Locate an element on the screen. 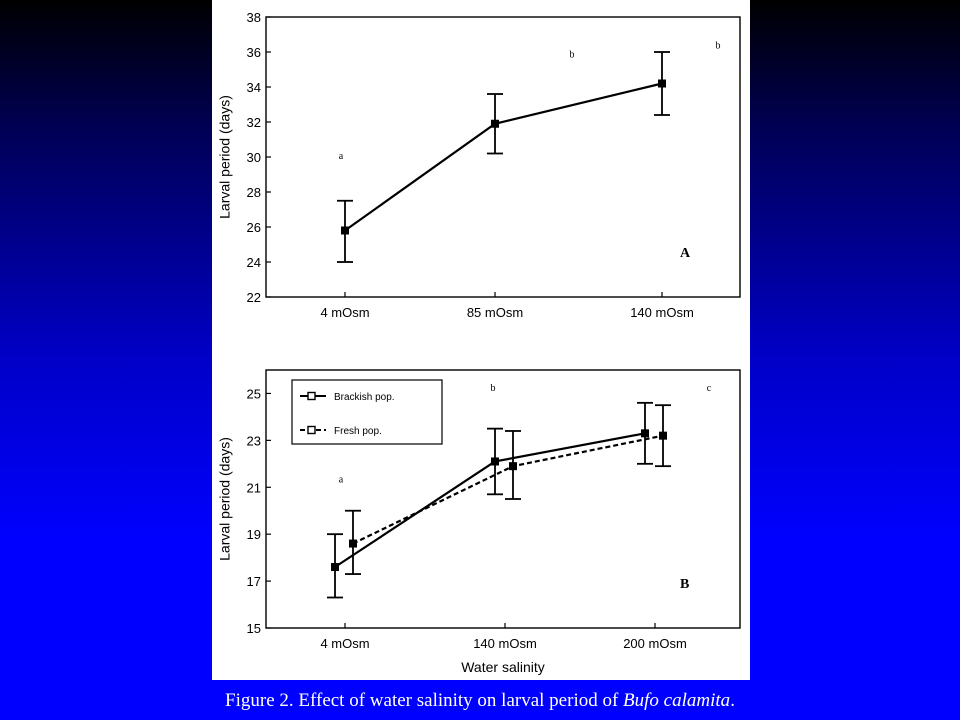 The image size is (960, 720). panel-label: B is located at coordinates (684, 584).